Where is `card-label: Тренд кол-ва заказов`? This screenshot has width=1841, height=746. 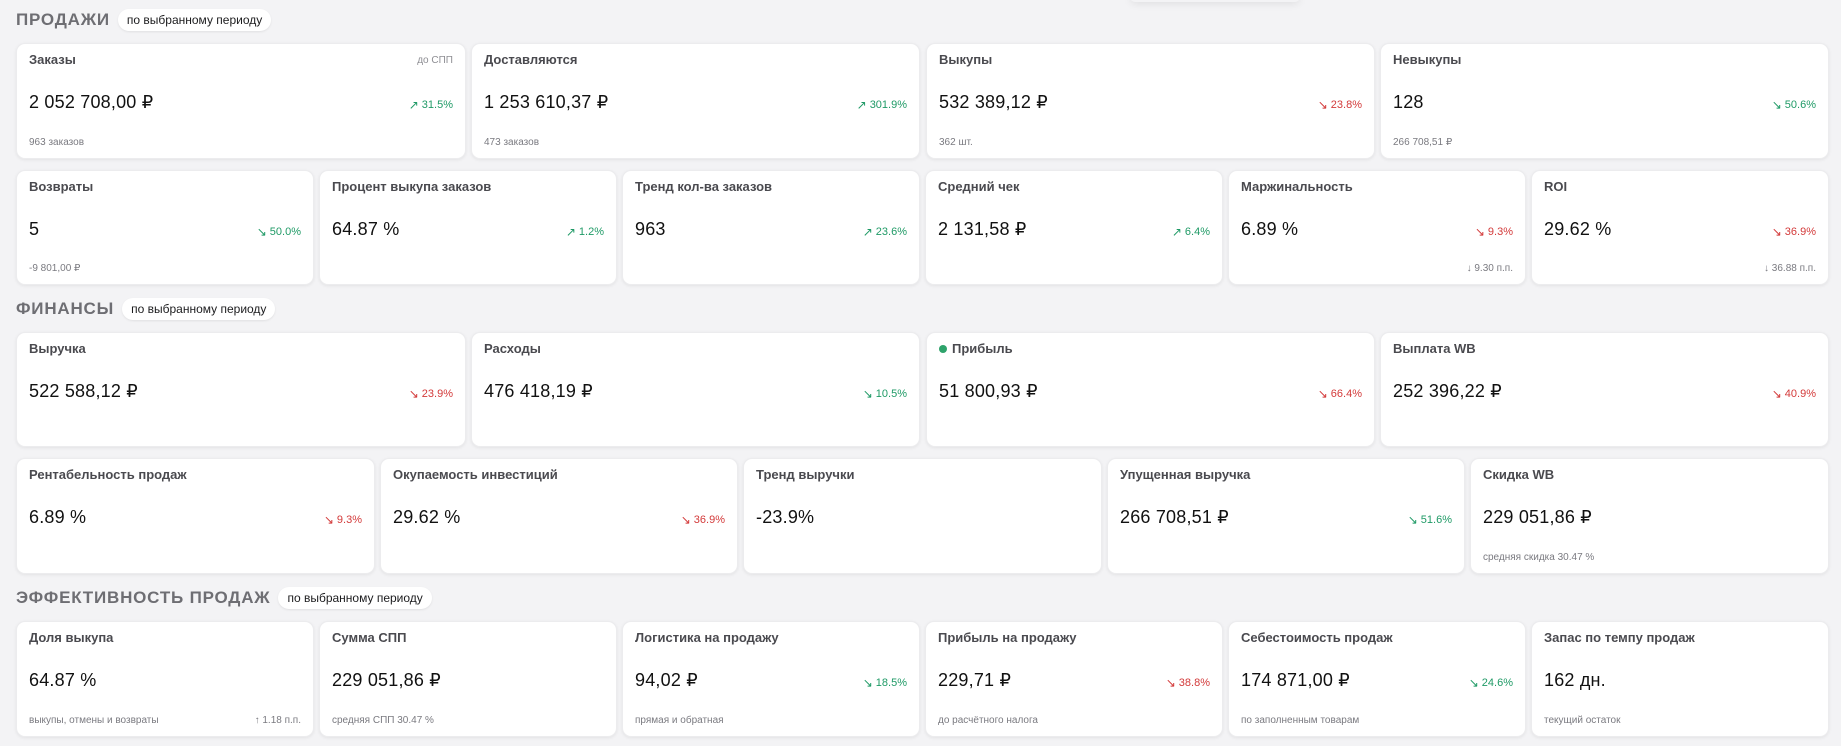 card-label: Тренд кол-ва заказов is located at coordinates (704, 186).